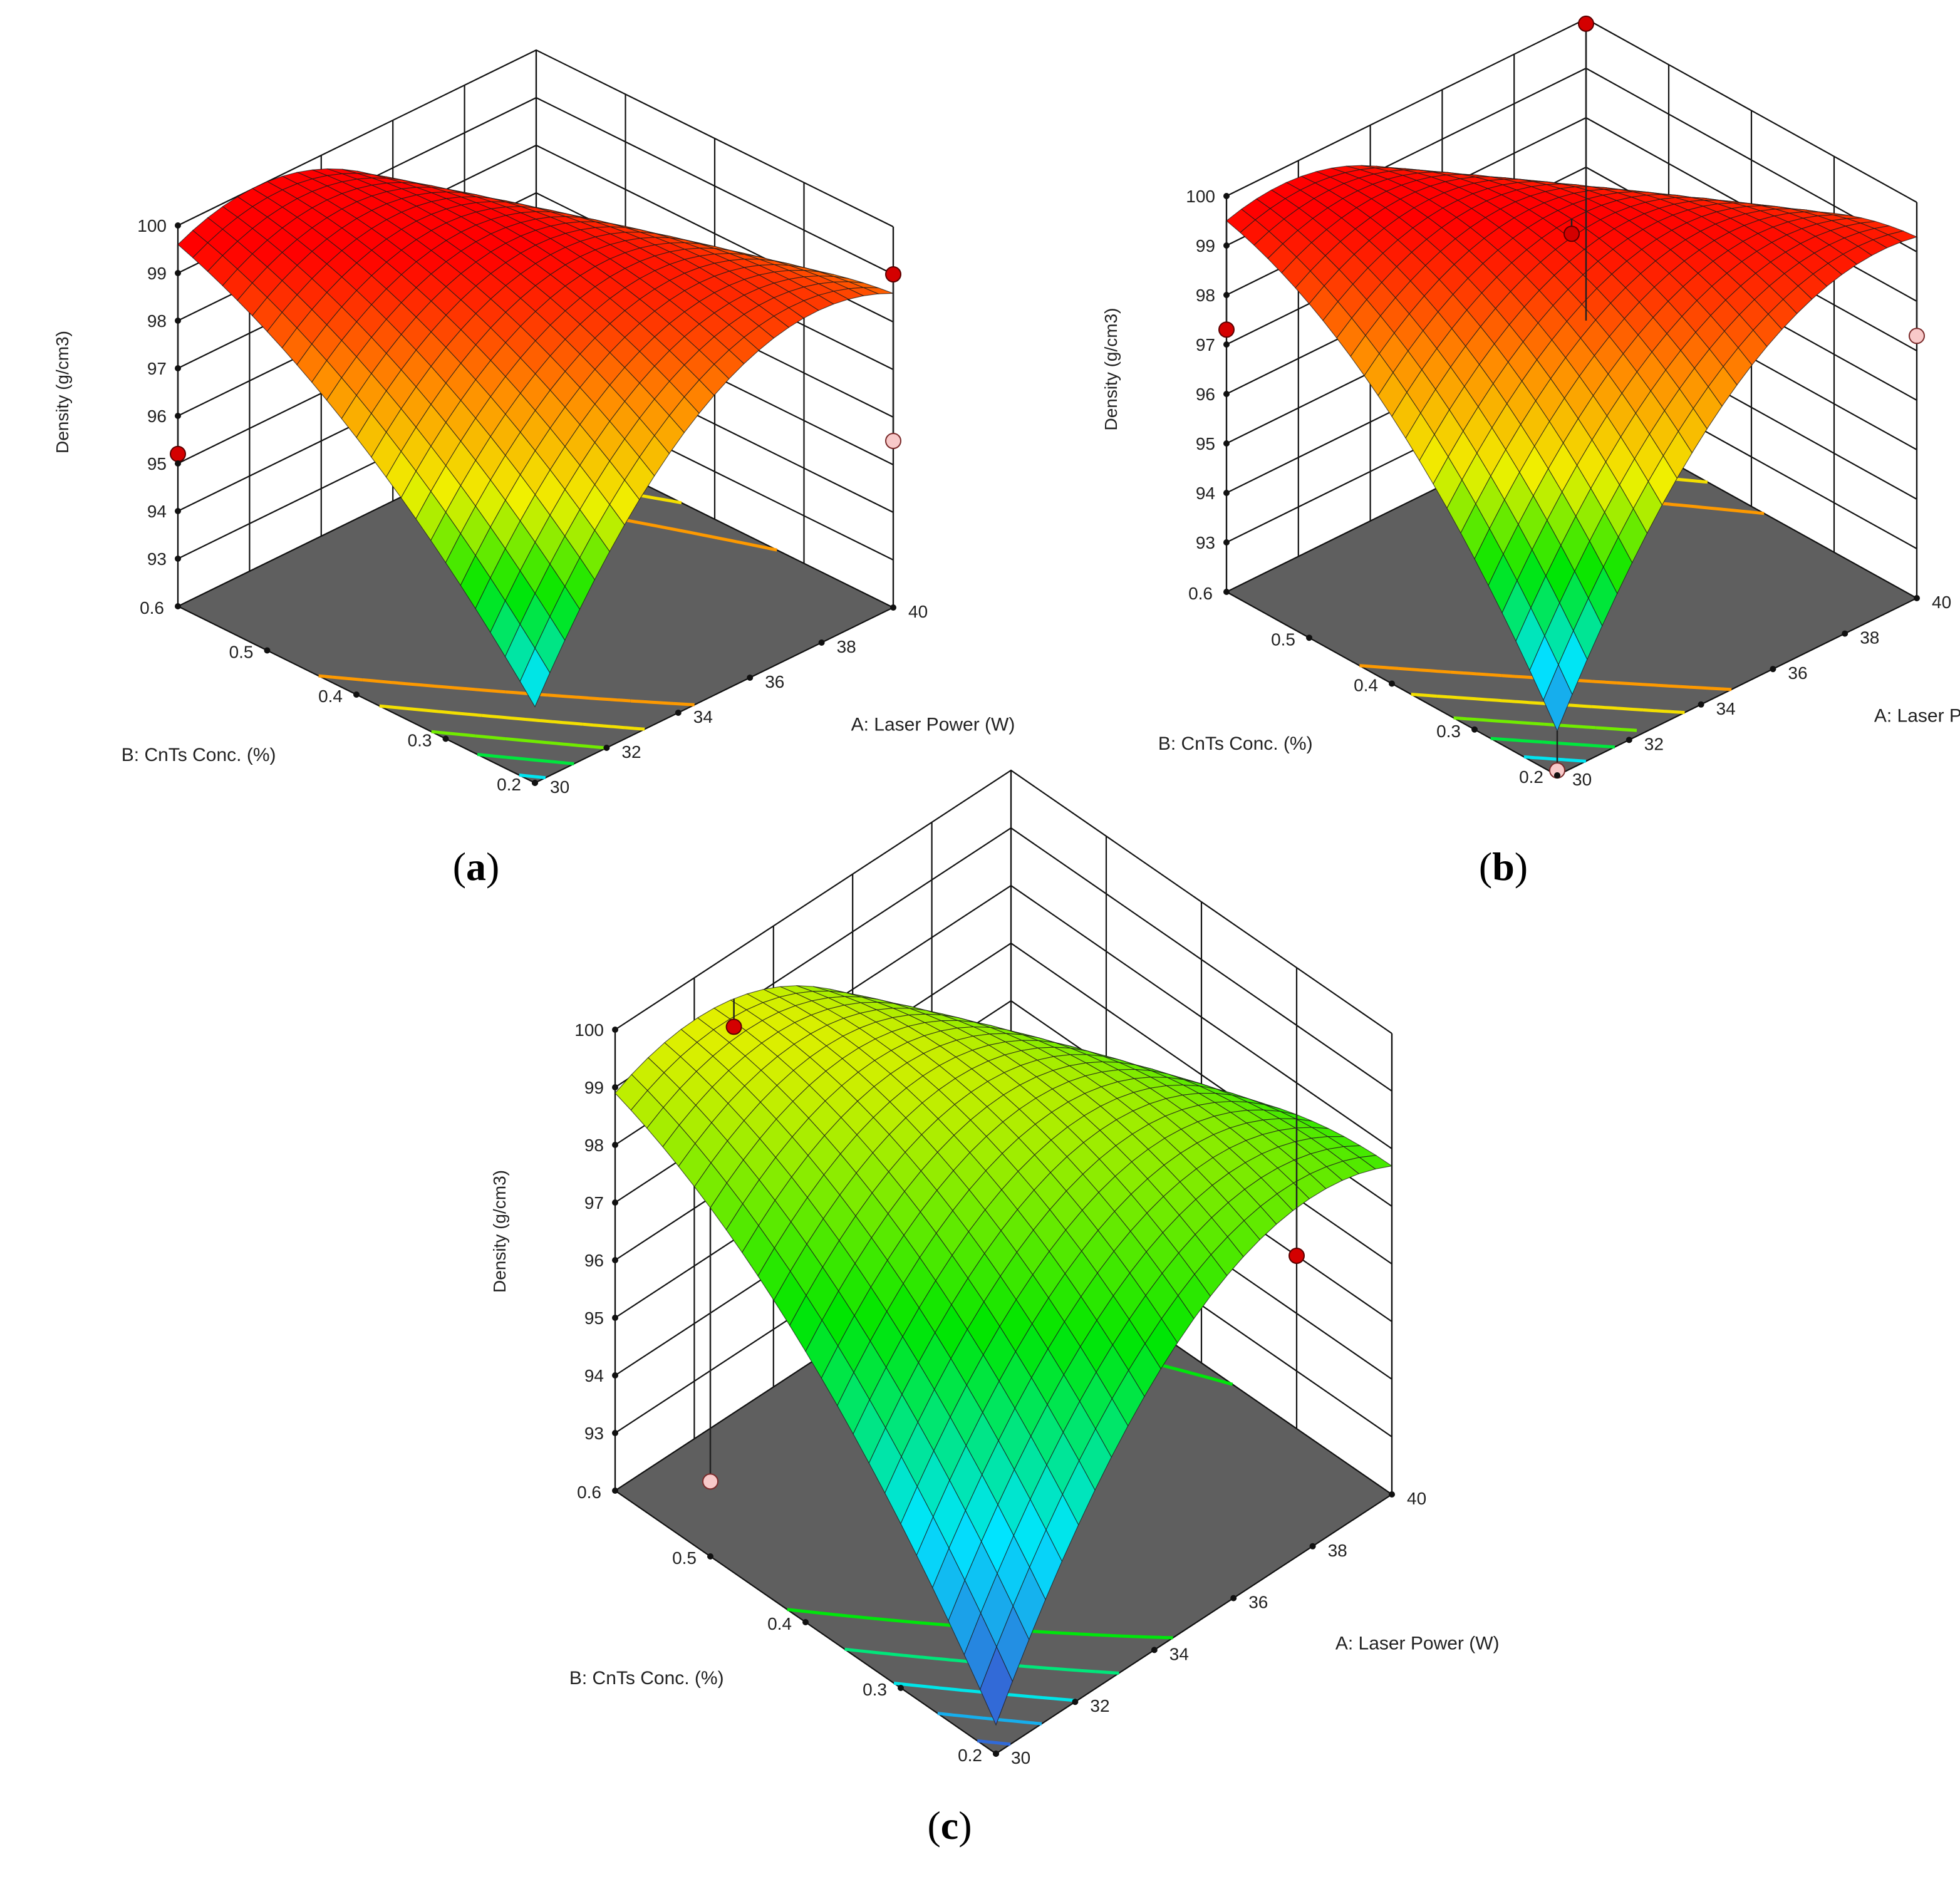  What do you see at coordinates (460, 866) in the screenshot?
I see `panel-label-a-open: (` at bounding box center [460, 866].